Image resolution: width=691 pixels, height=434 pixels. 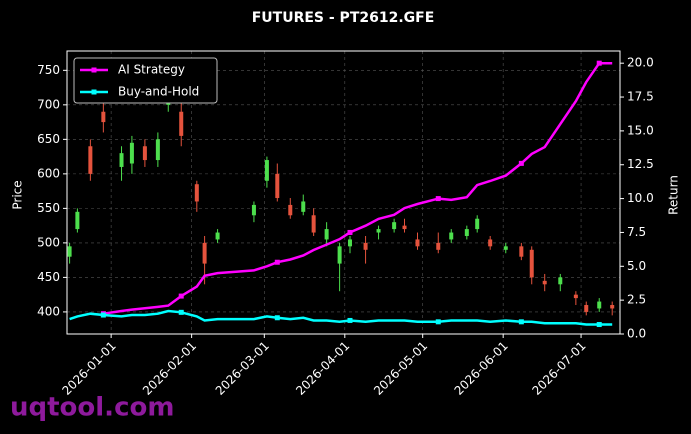 What do you see at coordinates (48, 139) in the screenshot?
I see `y-tick-label: 650` at bounding box center [48, 139].